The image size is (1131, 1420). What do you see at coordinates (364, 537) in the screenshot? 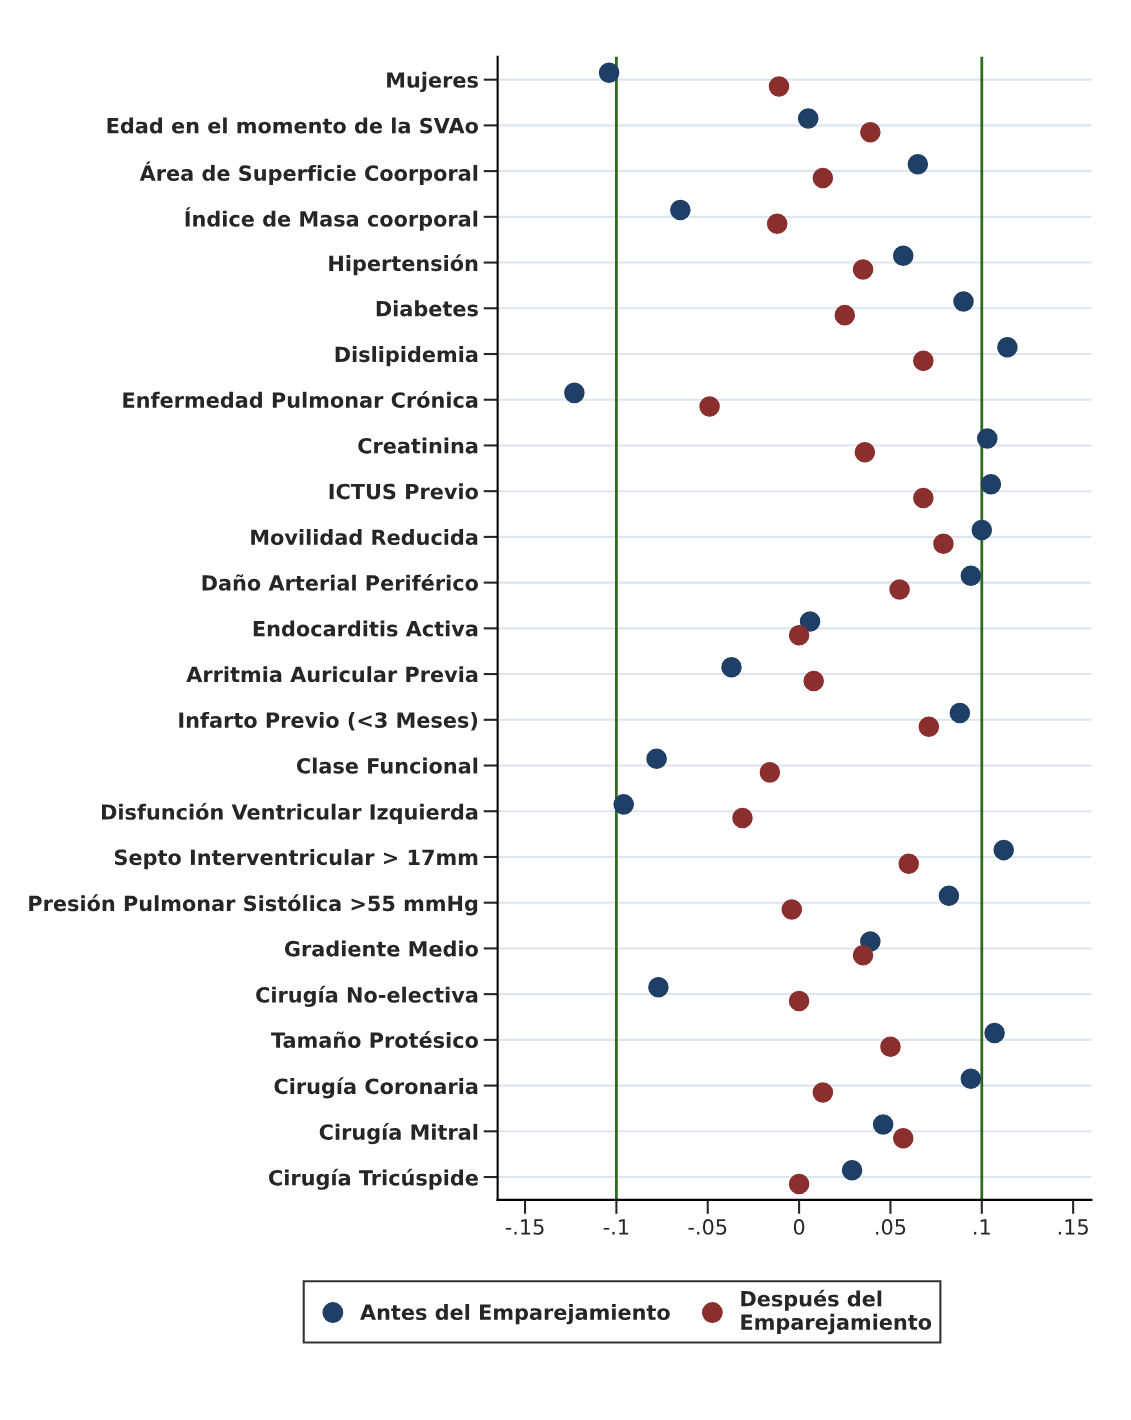
I see `y-tick-label: Movilidad Reducida` at bounding box center [364, 537].